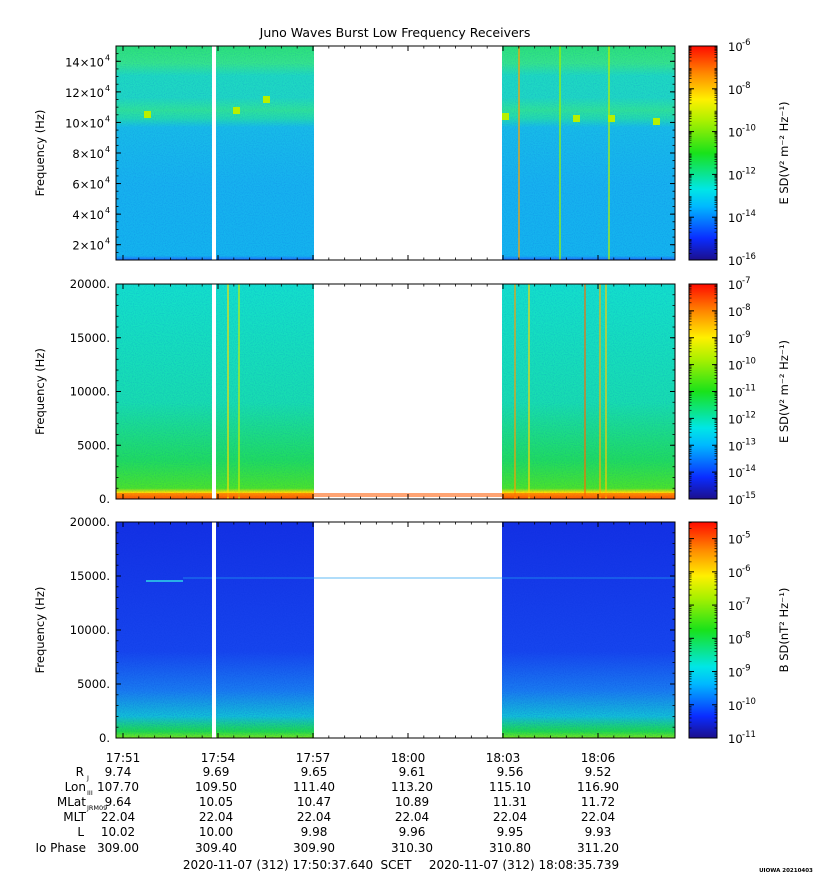 This screenshot has width=815, height=880. What do you see at coordinates (216, 832) in the screenshot?
I see `ephemeris-value: 10.00` at bounding box center [216, 832].